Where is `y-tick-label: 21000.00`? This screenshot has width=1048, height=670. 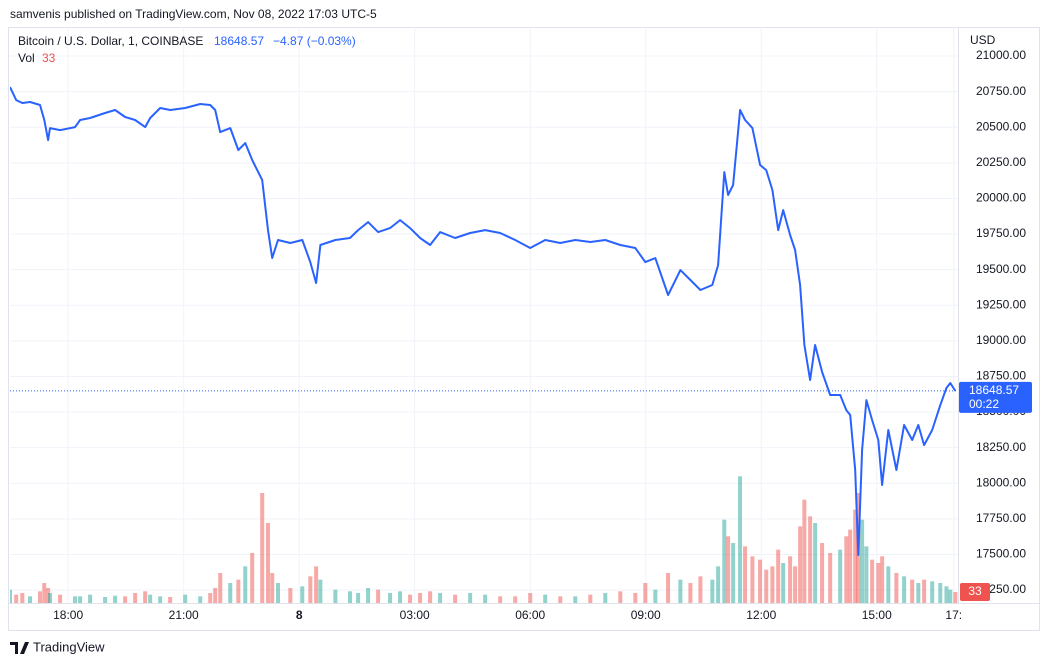
y-tick-label: 21000.00 is located at coordinates (1001, 55).